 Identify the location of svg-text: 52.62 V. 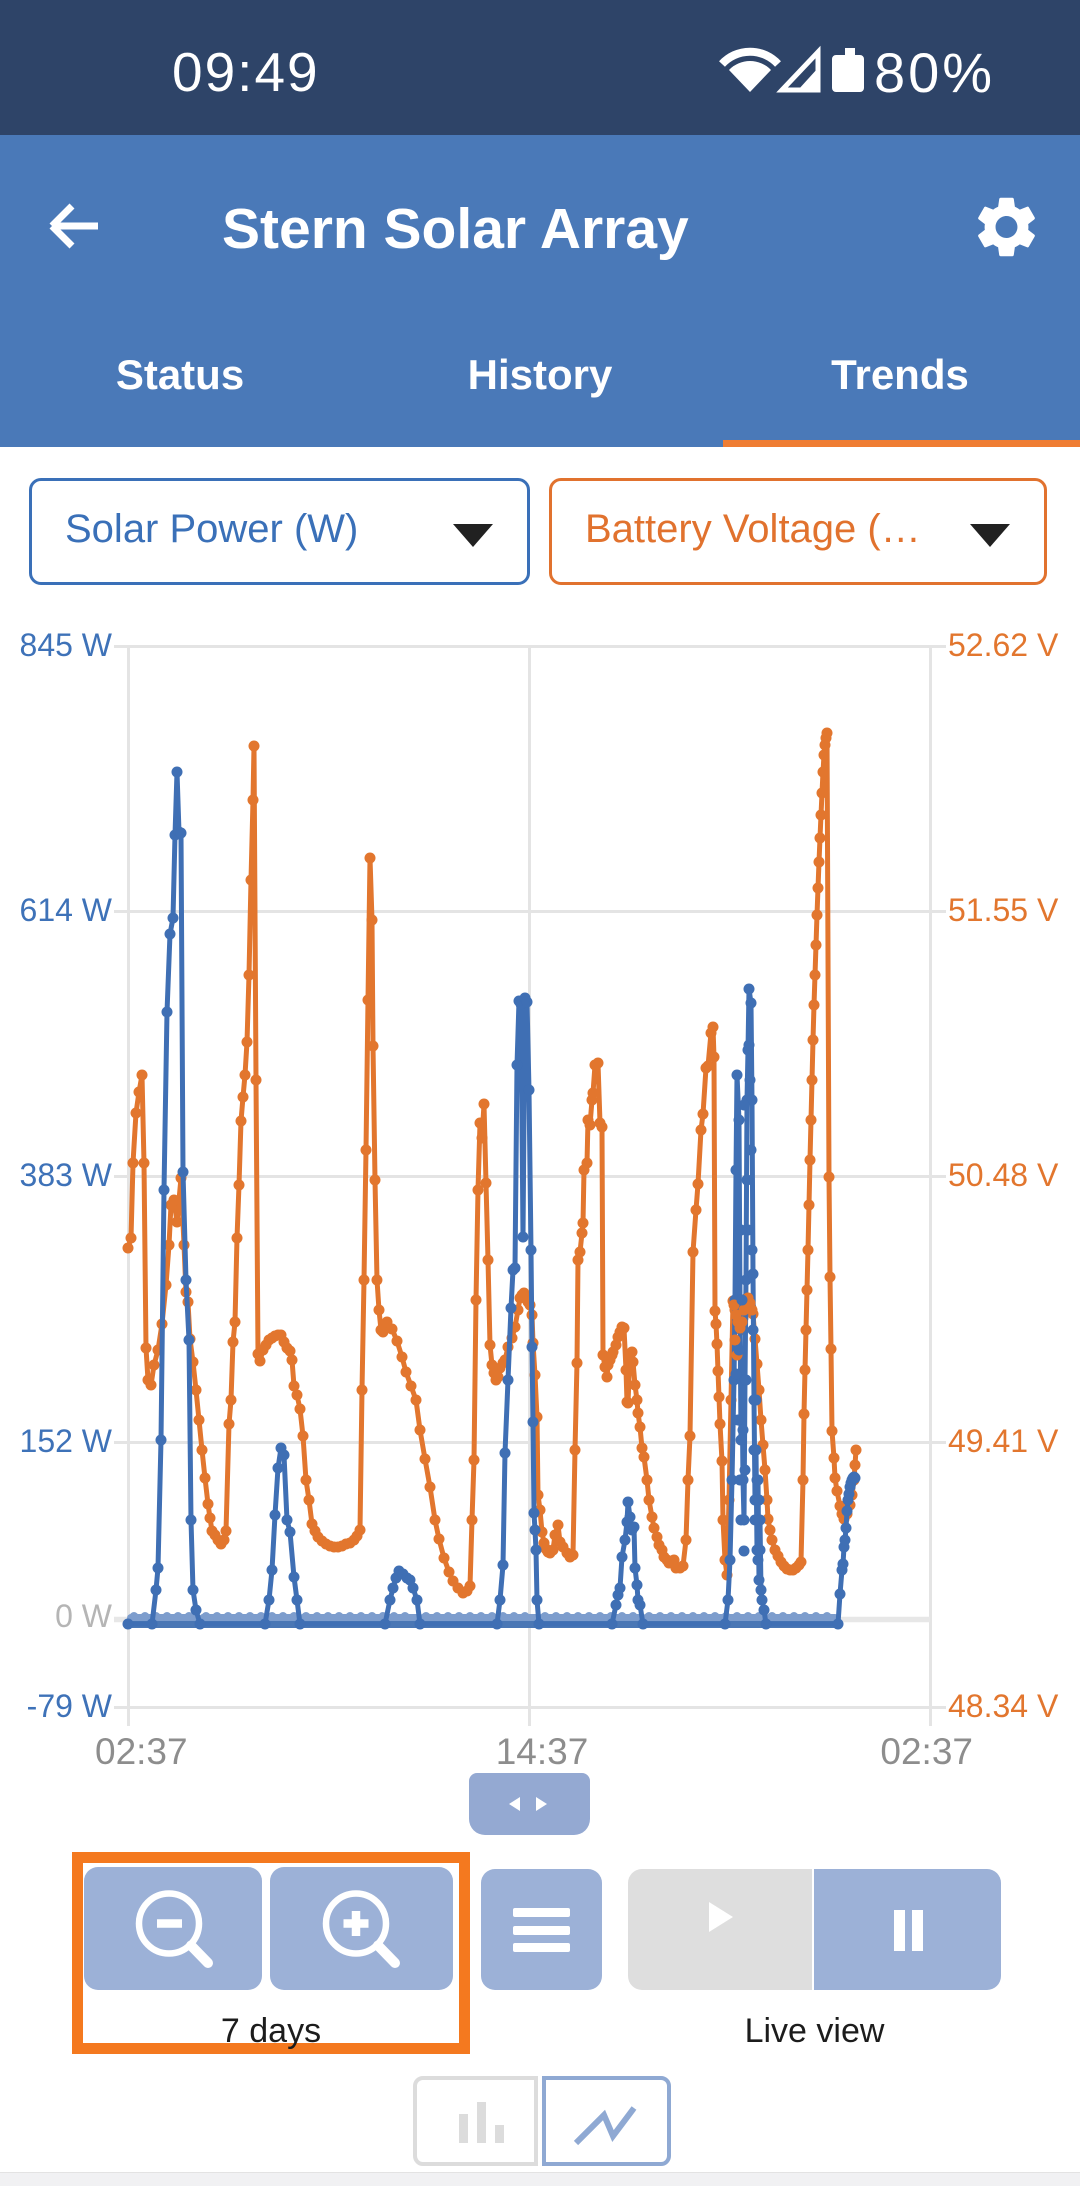
(1003, 645).